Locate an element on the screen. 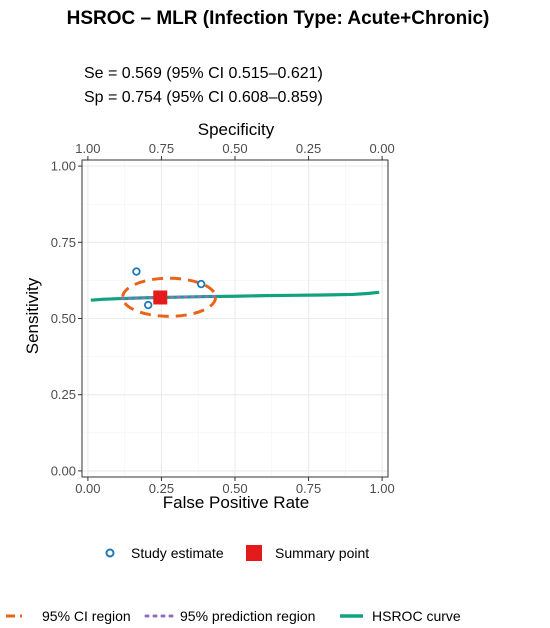 This screenshot has width=550, height=628. legend-summary-marker is located at coordinates (254, 553).